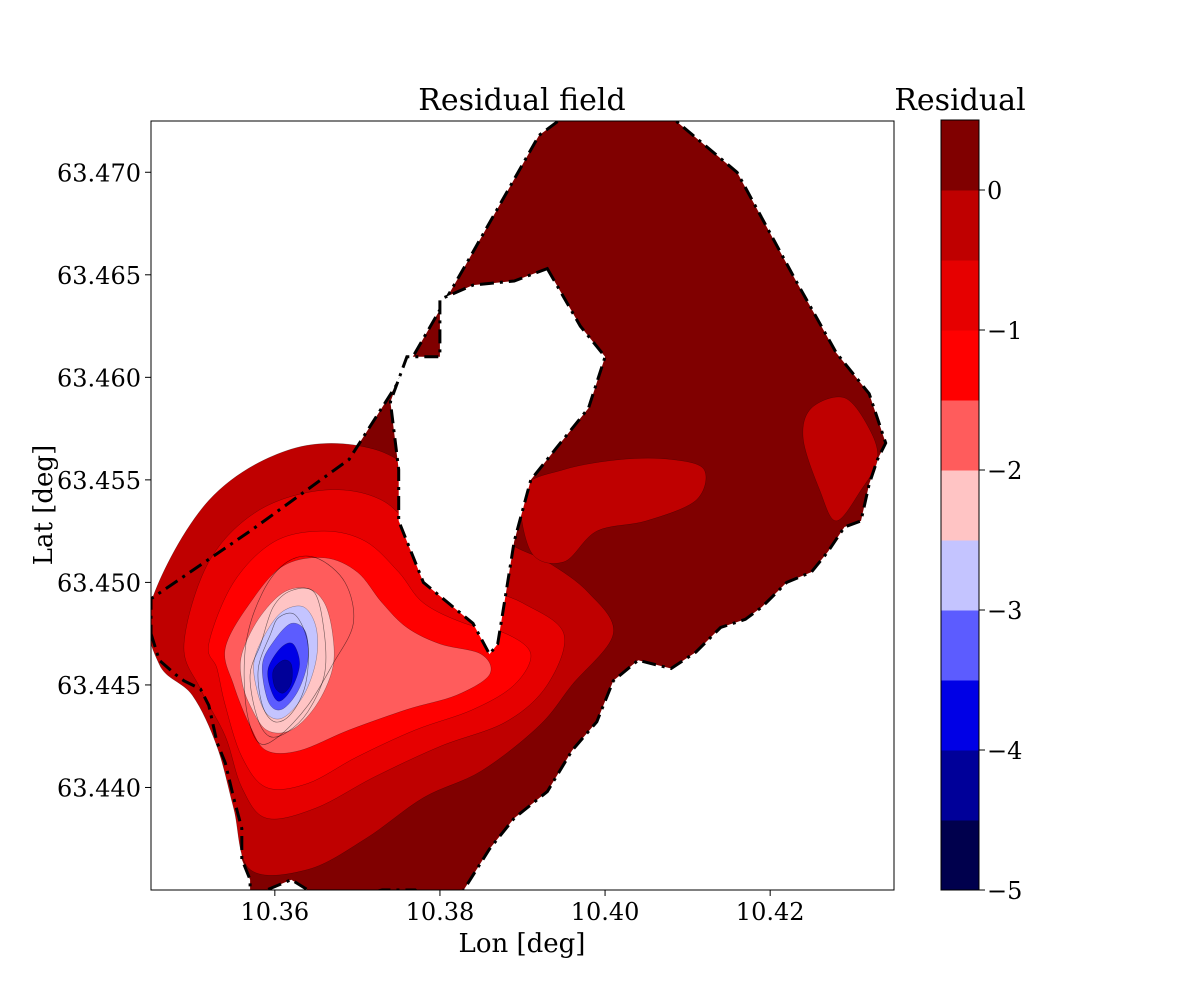  What do you see at coordinates (99, 173) in the screenshot?
I see `y-tick-label: 63.470` at bounding box center [99, 173].